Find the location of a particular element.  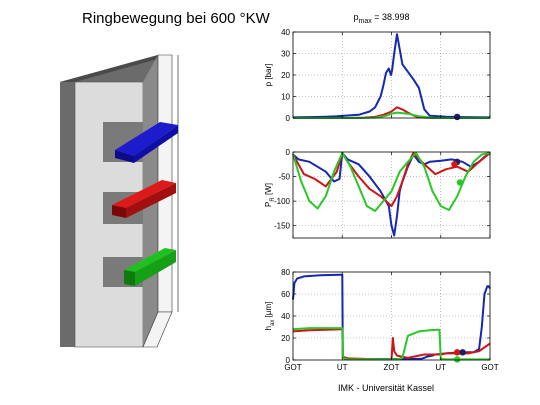

oil-ring is located at coordinates (150, 260).